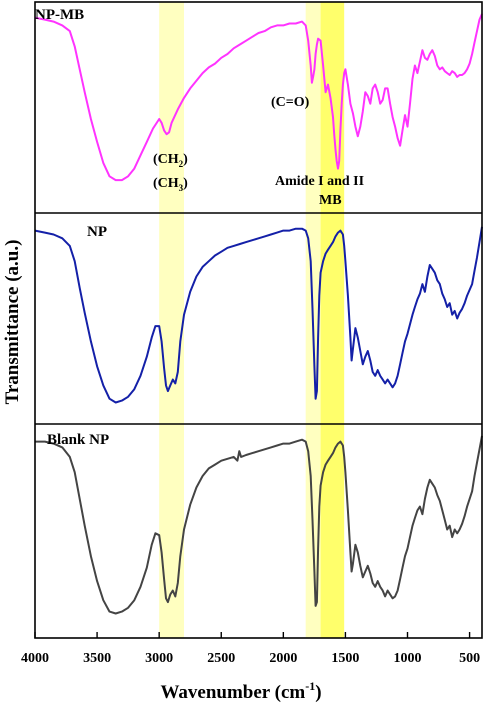 The image size is (484, 711). What do you see at coordinates (97, 232) in the screenshot?
I see `series-label-np: NP` at bounding box center [97, 232].